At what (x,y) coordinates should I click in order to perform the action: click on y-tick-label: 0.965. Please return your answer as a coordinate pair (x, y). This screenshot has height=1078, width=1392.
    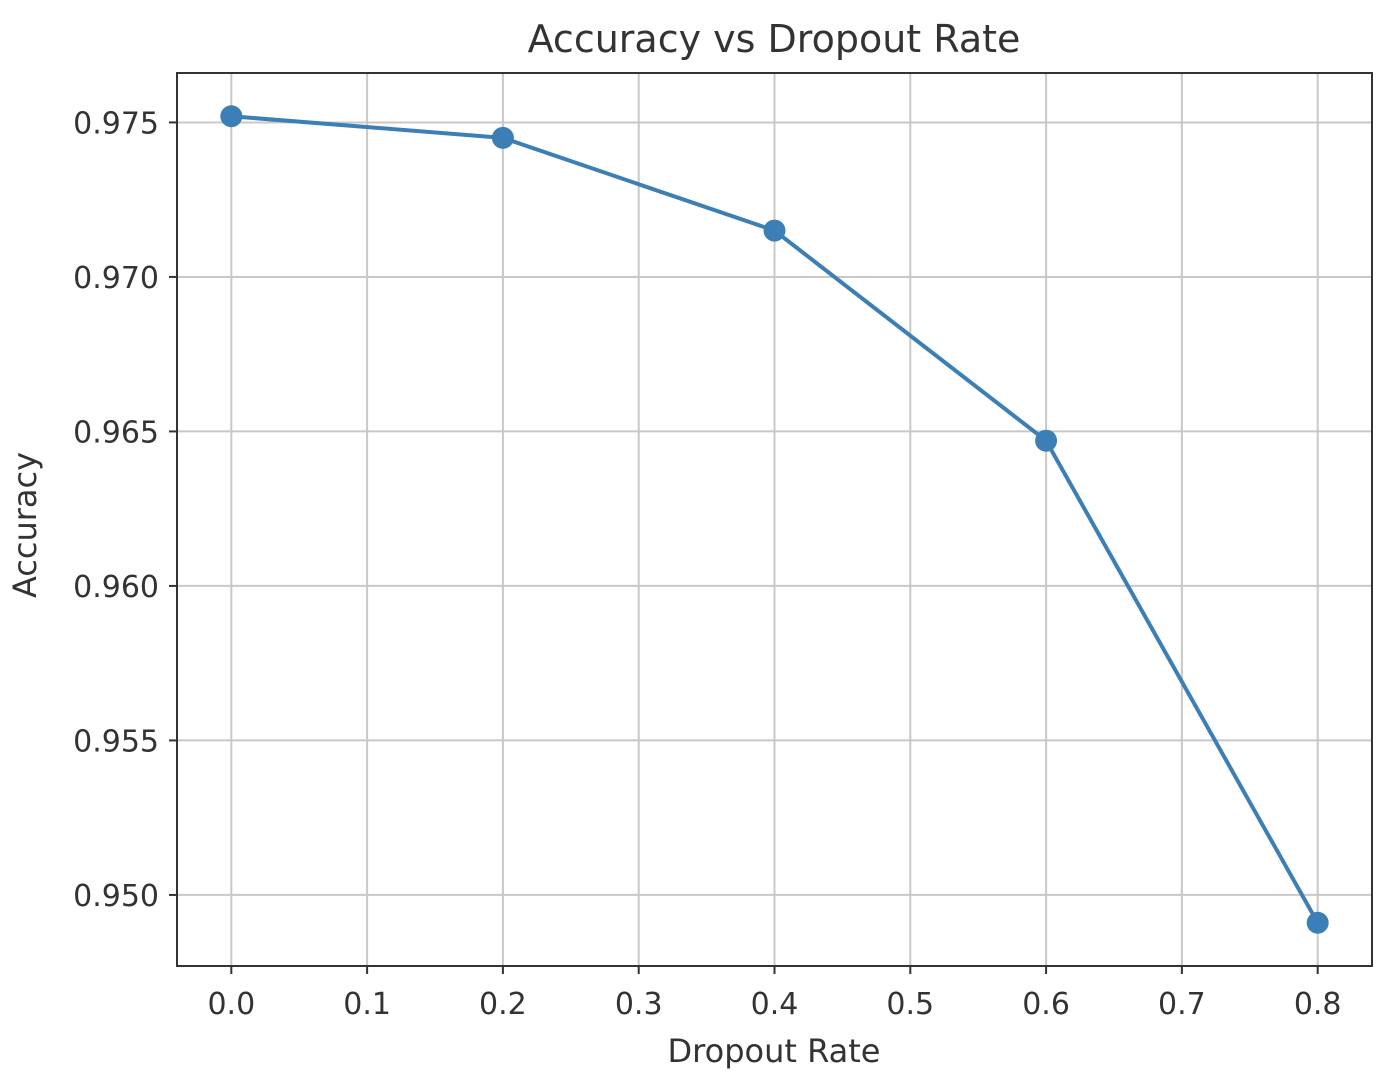
    Looking at the image, I should click on (116, 432).